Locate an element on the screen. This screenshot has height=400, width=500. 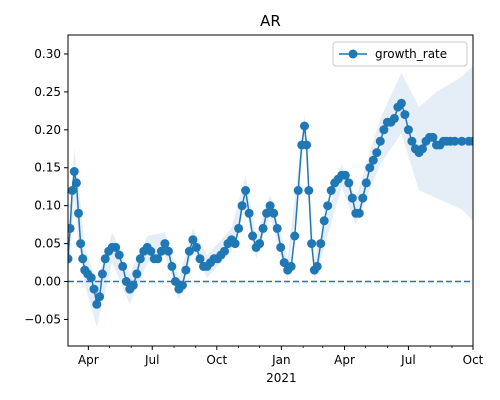
y-tick-label: 0.30 is located at coordinates (47, 54).